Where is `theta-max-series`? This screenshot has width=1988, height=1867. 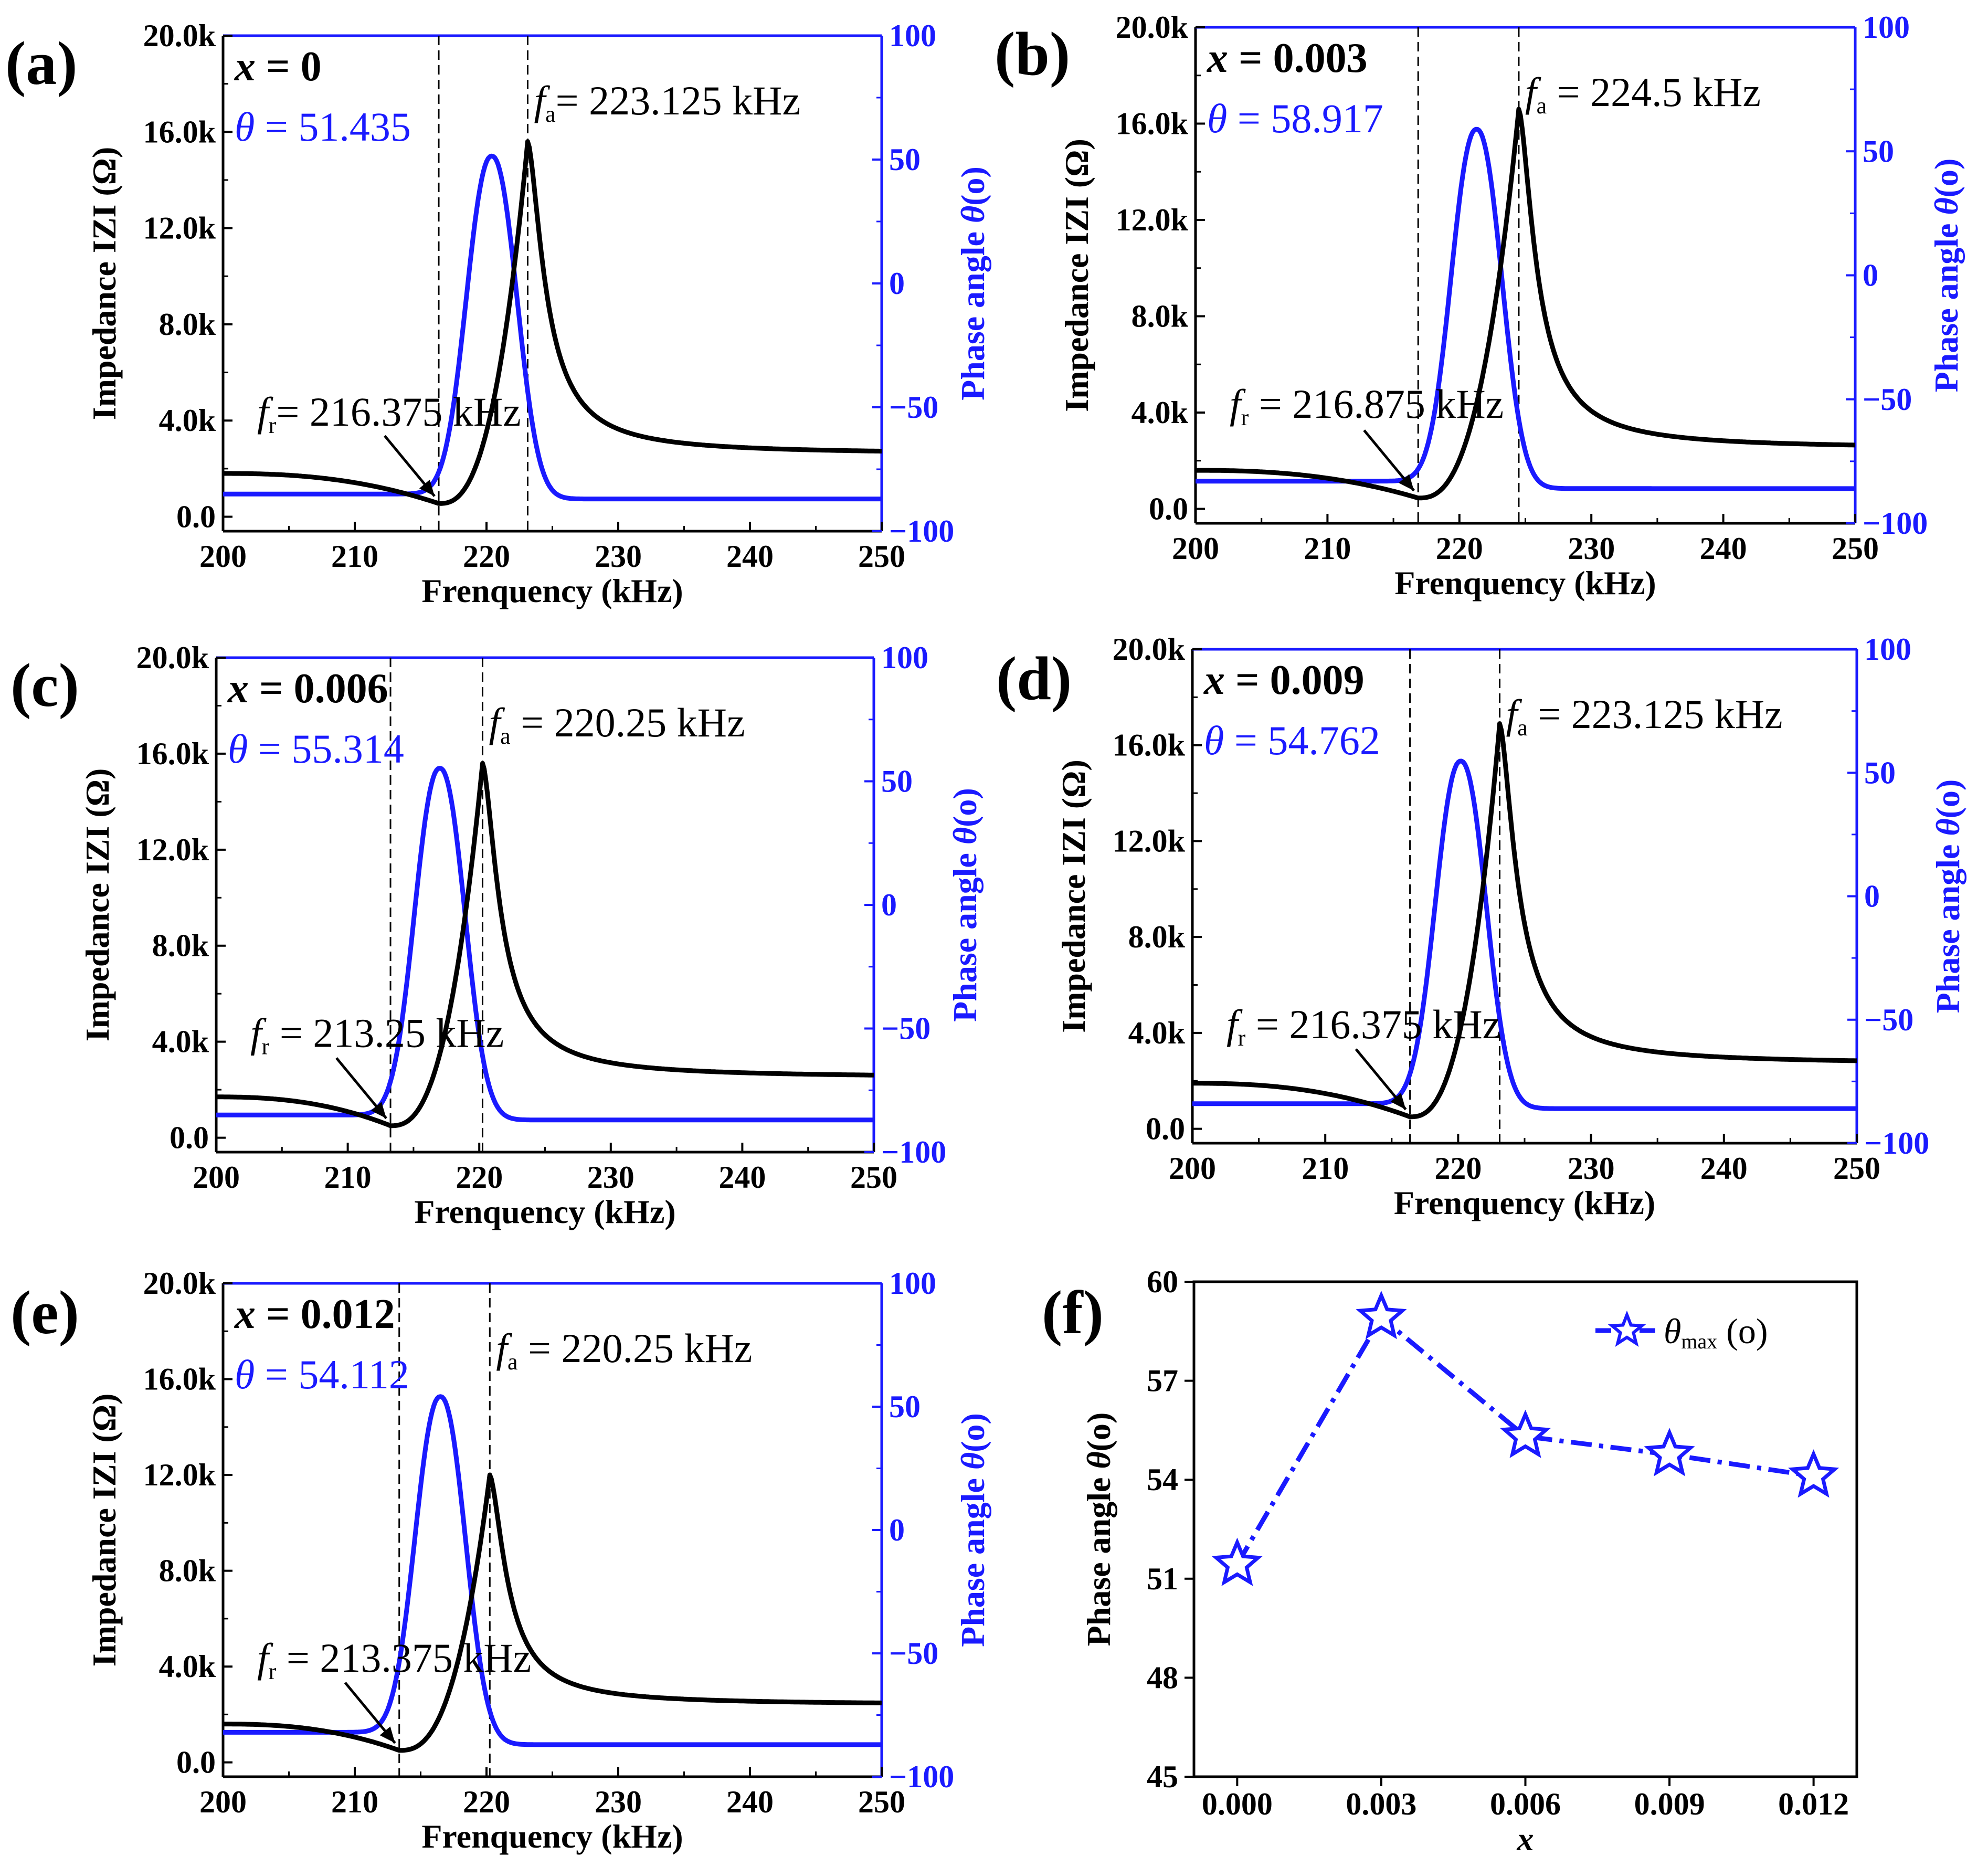 theta-max-series is located at coordinates (1524, 1440).